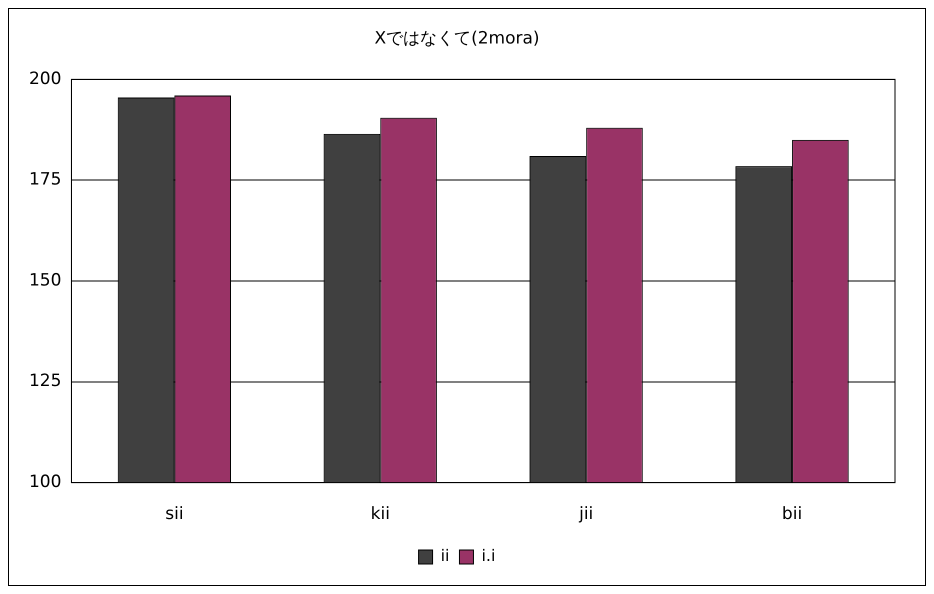 This screenshot has width=934, height=594. Describe the element at coordinates (174, 514) in the screenshot. I see `x-tick-label: sii` at that location.